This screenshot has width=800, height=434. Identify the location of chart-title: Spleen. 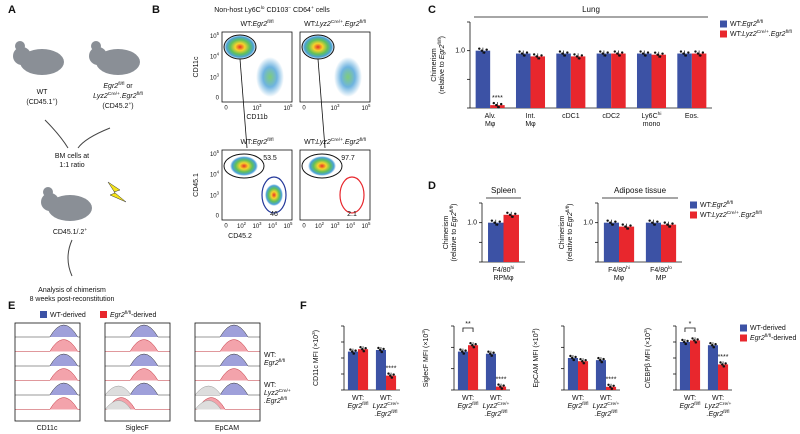
(503, 190).